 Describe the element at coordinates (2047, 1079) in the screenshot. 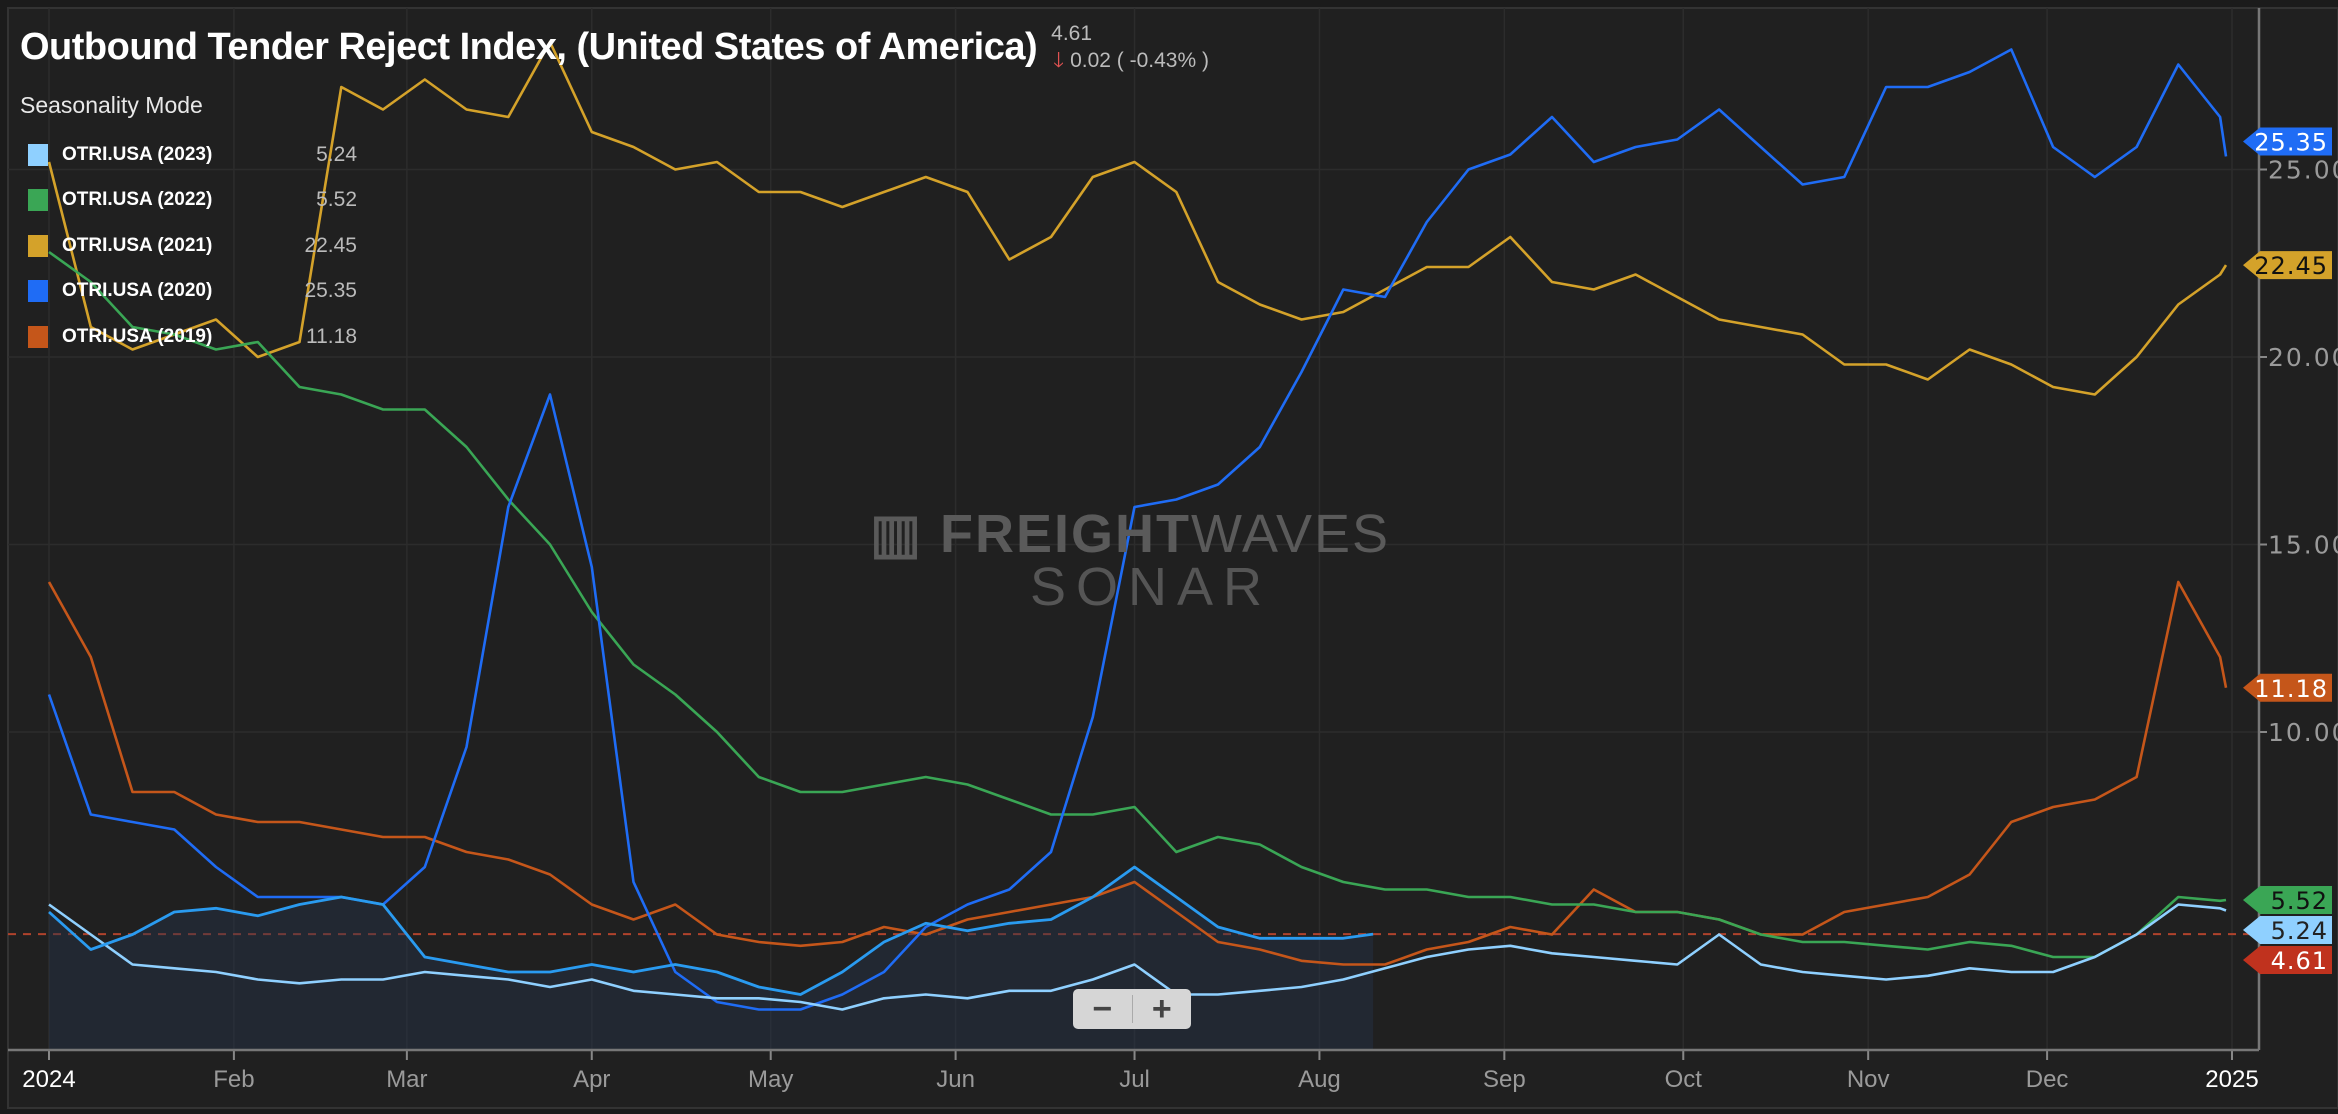

I see `x-tick-label: Dec` at that location.